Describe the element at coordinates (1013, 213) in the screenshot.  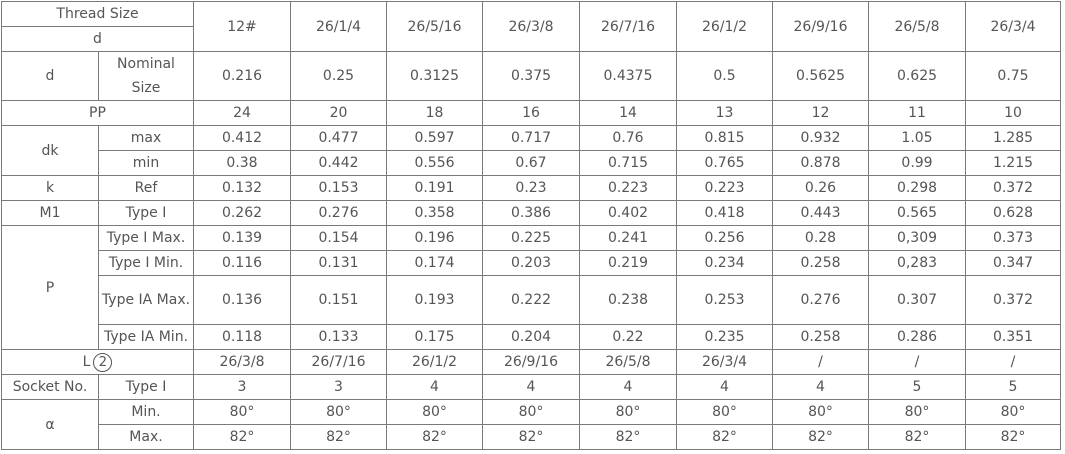
I see `value-cell: 0.628` at that location.